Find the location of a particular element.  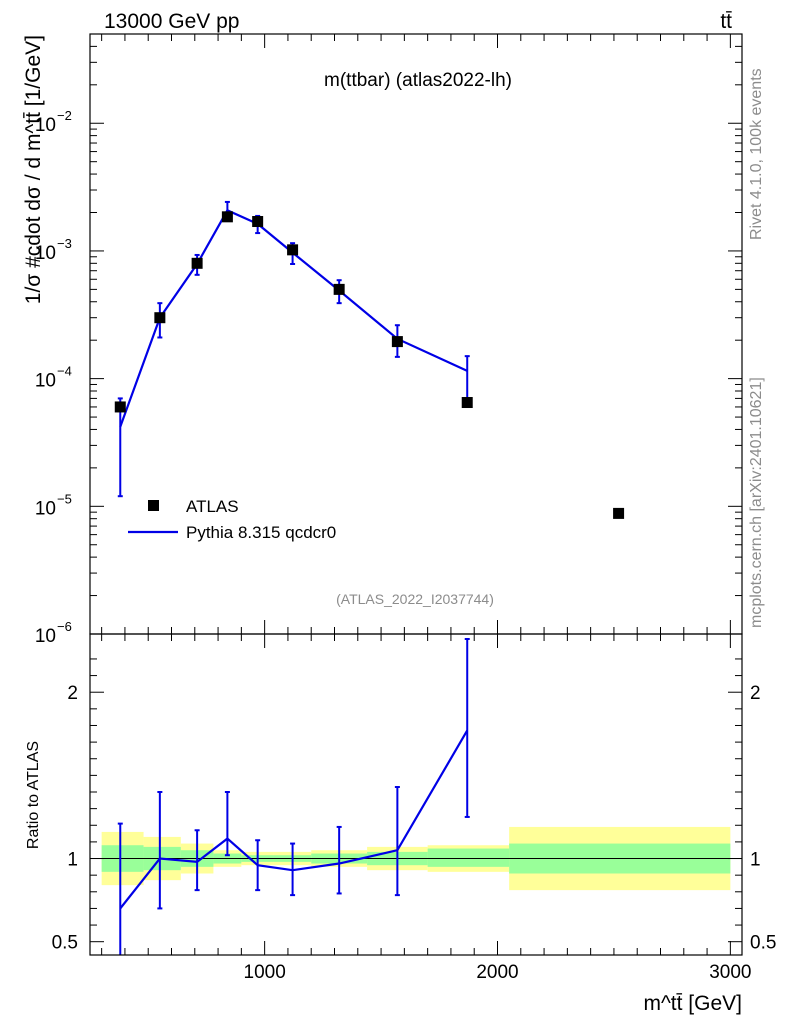

ratio-ytick-label-right: 1 is located at coordinates (755, 860).